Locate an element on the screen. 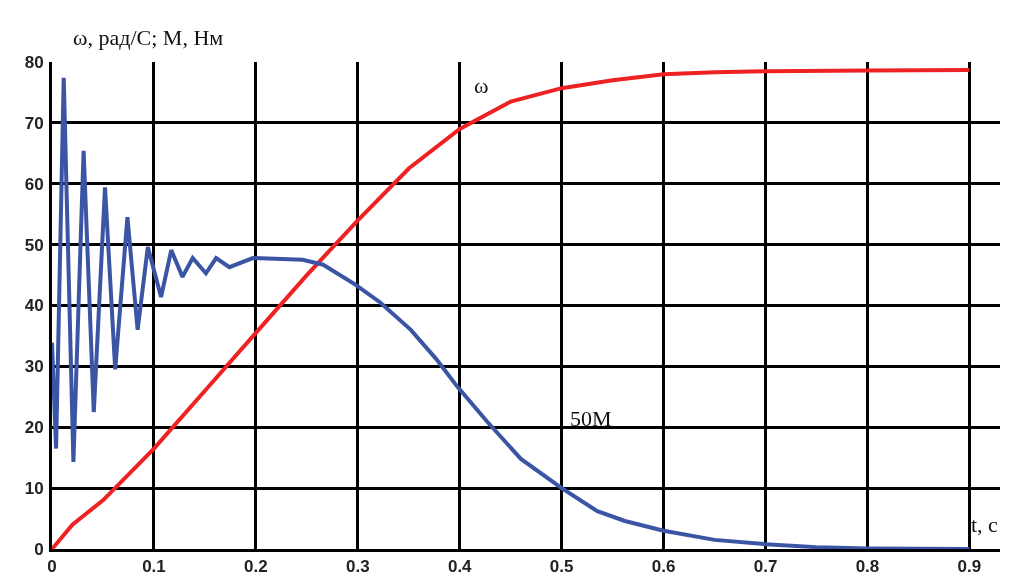  series-label: ω is located at coordinates (481, 85).